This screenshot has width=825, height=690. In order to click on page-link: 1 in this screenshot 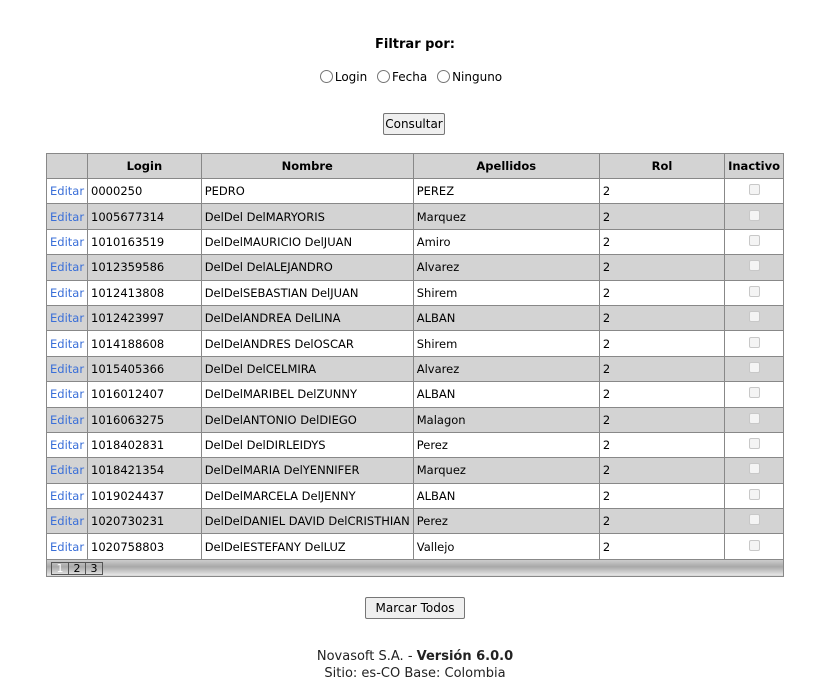, I will do `click(60, 568)`.